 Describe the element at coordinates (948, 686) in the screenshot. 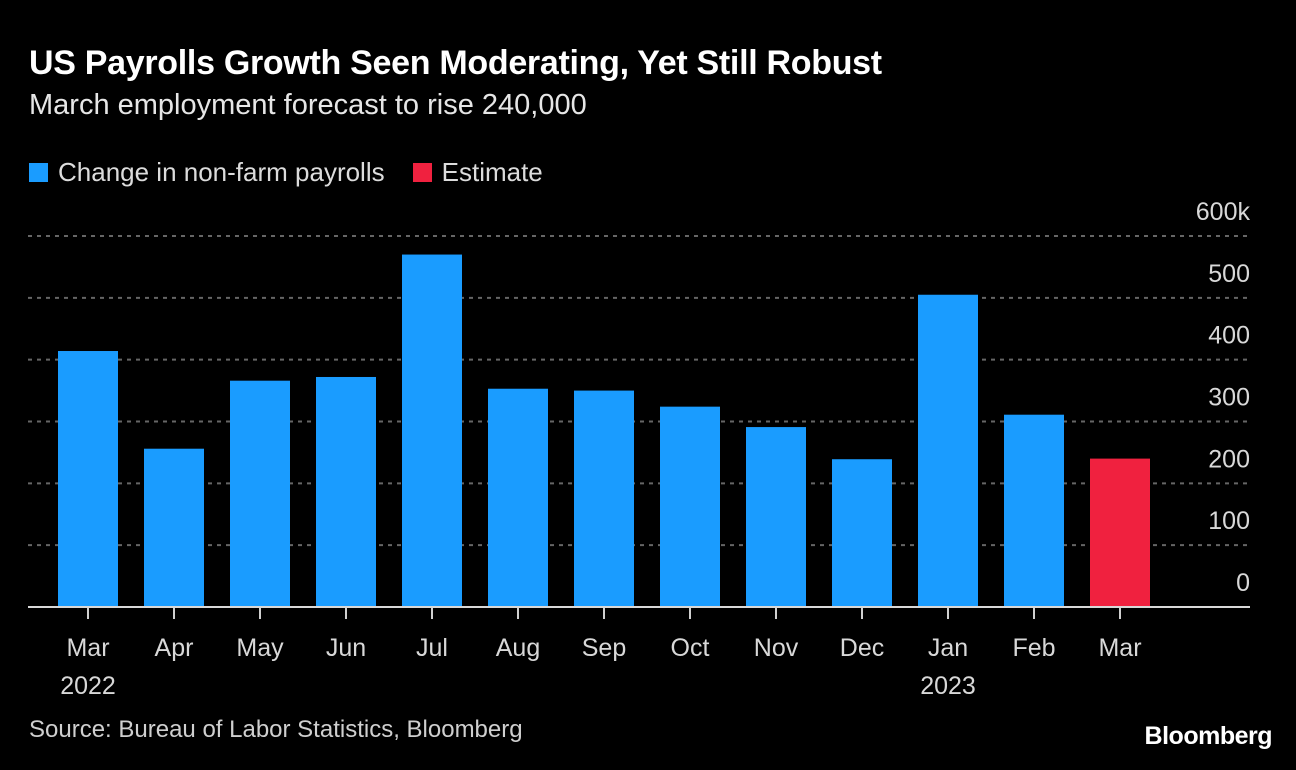

I see `x-tick-label: 2023` at that location.